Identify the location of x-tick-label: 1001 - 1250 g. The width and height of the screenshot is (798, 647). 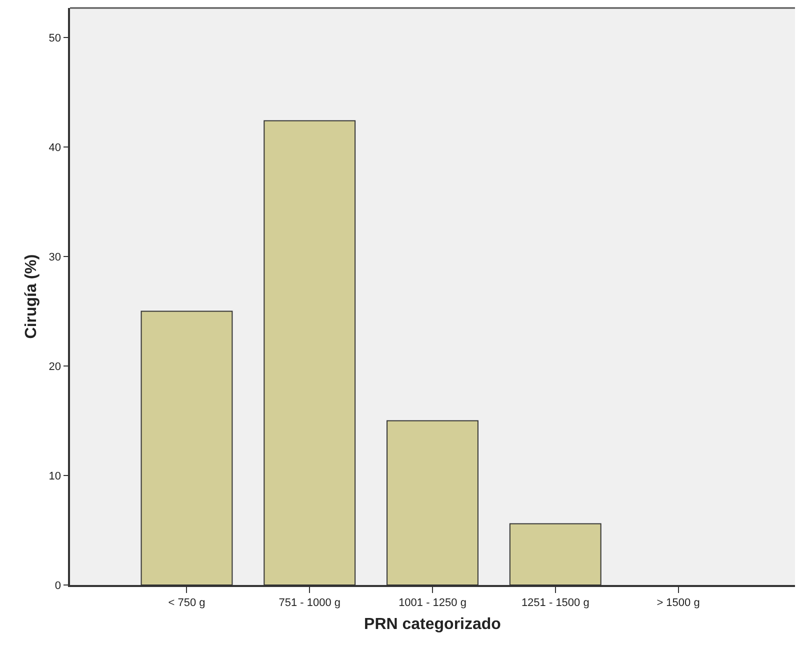
(432, 602).